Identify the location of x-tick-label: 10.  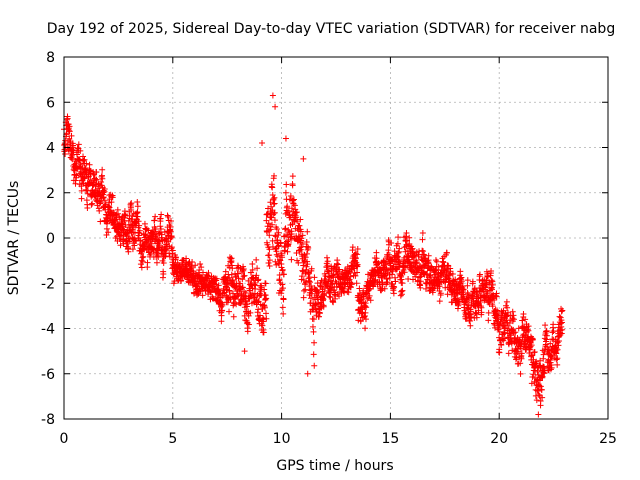
(282, 439).